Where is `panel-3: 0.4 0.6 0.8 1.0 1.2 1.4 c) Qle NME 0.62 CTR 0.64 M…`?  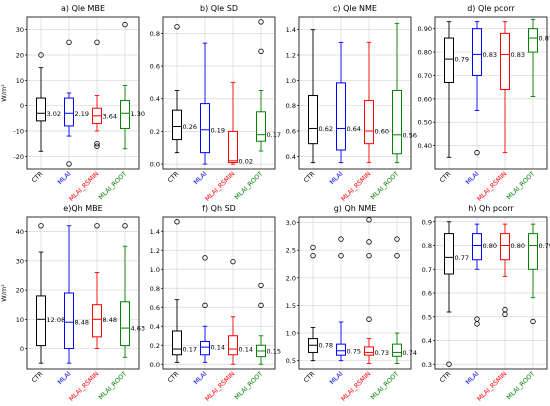
panel-3: 0.4 0.6 0.8 1.0 1.2 1.4 c) Qle NME 0.62 CTR 0.64 M… is located at coordinates (351, 103).